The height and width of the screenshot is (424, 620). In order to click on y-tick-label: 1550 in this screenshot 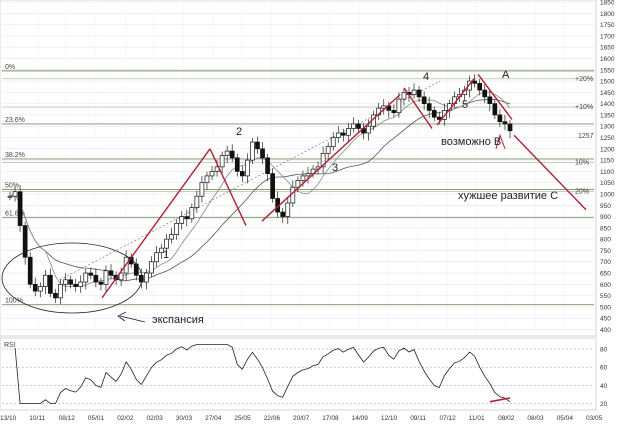, I will do `click(607, 70)`.